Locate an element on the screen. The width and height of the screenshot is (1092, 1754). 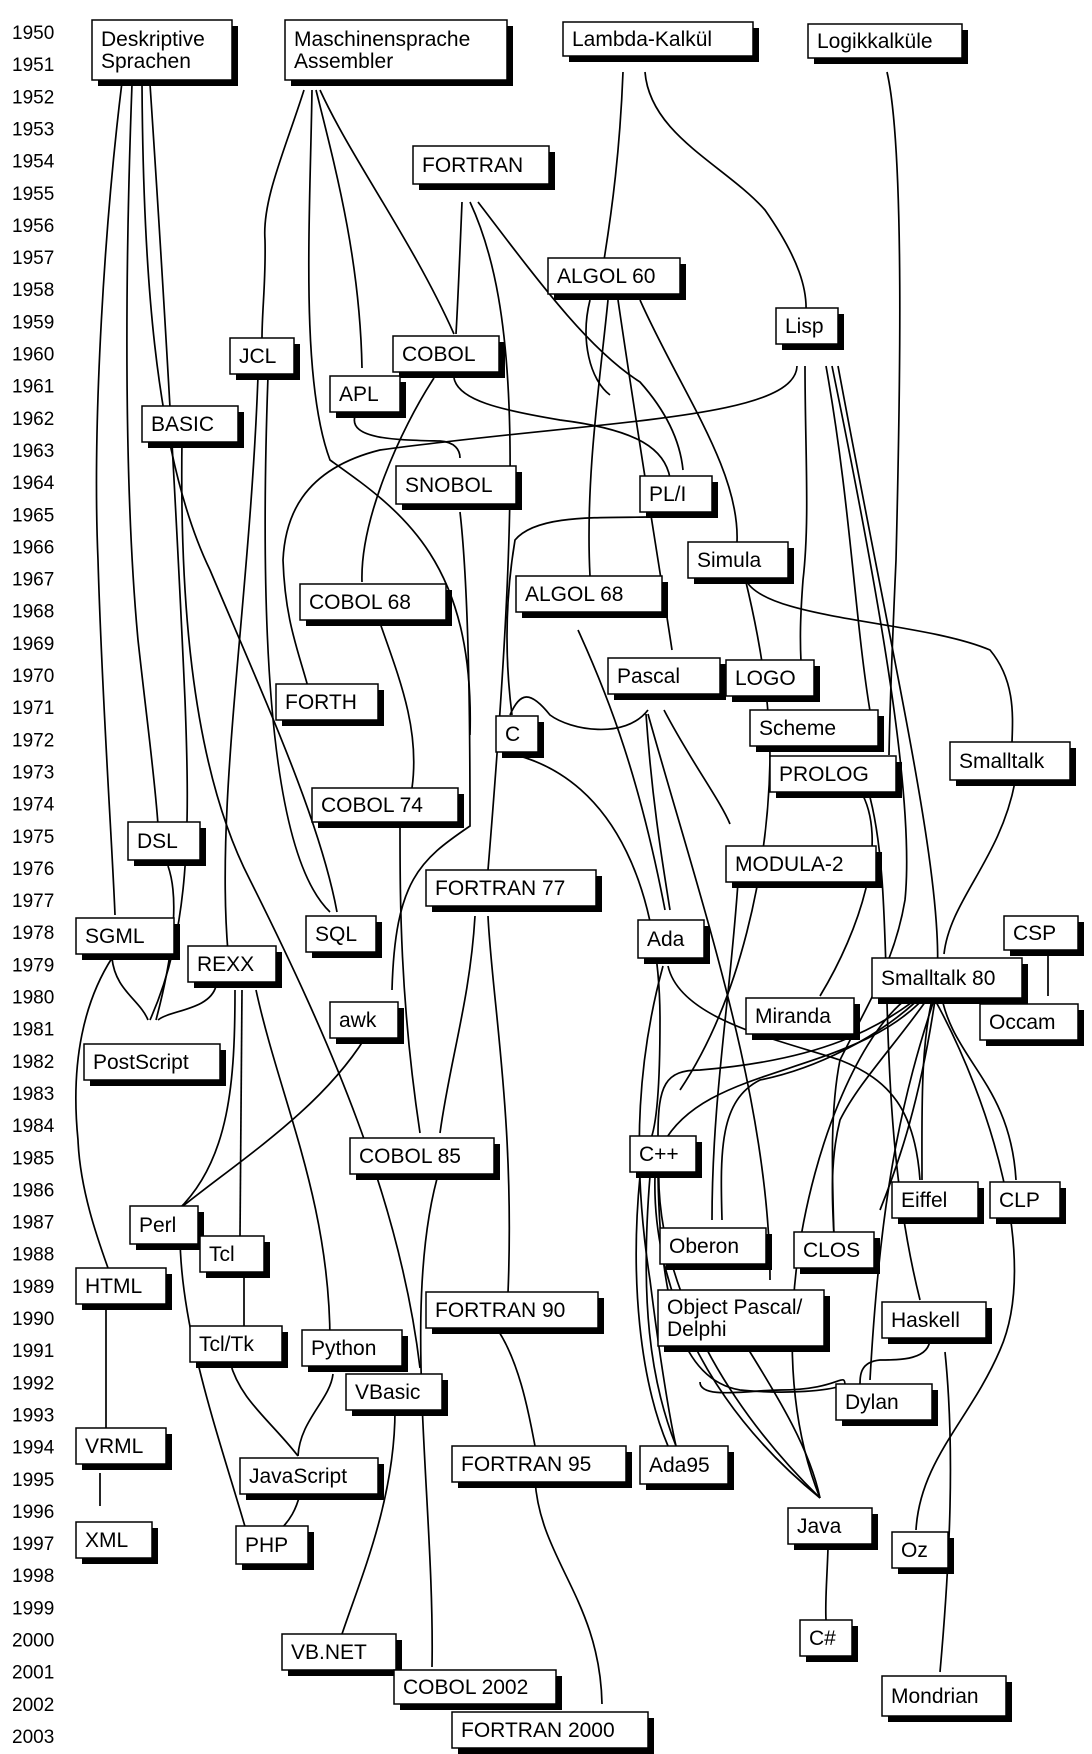
language-node-jcl: JCL is located at coordinates (264, 358).